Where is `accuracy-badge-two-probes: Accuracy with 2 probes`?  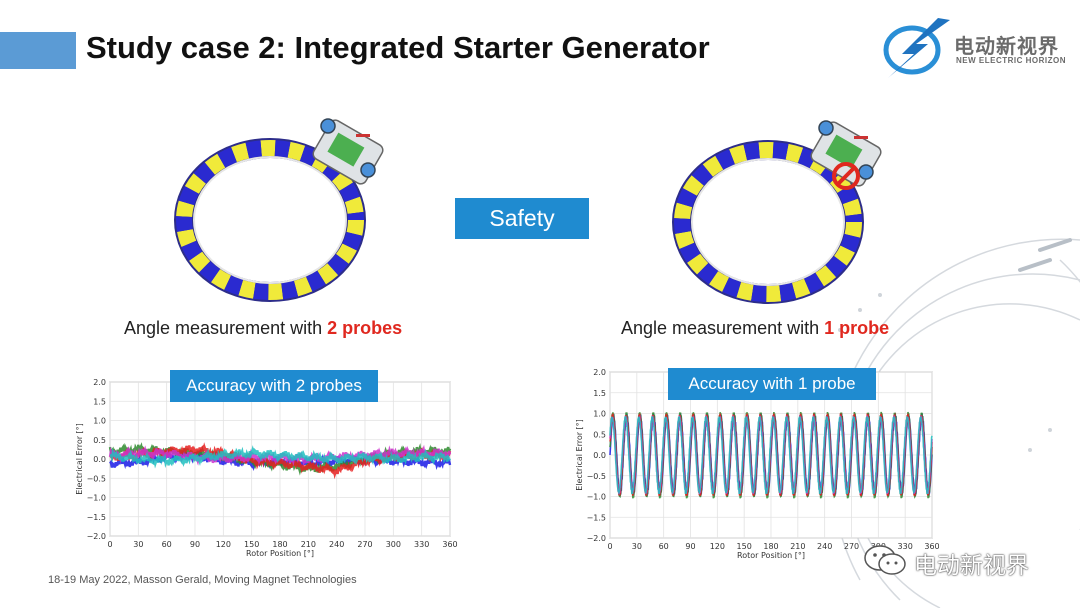
accuracy-badge-two-probes: Accuracy with 2 probes is located at coordinates (274, 386).